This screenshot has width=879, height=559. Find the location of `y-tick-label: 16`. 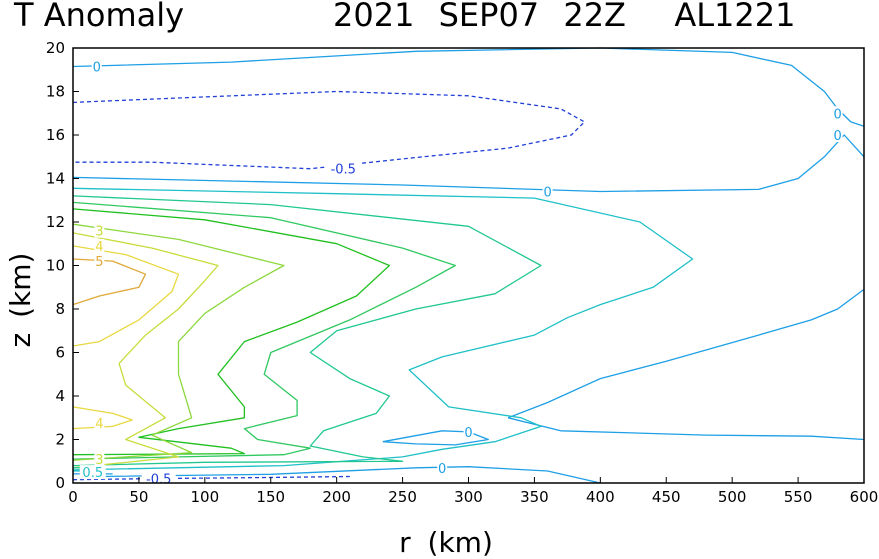

y-tick-label: 16 is located at coordinates (55, 135).